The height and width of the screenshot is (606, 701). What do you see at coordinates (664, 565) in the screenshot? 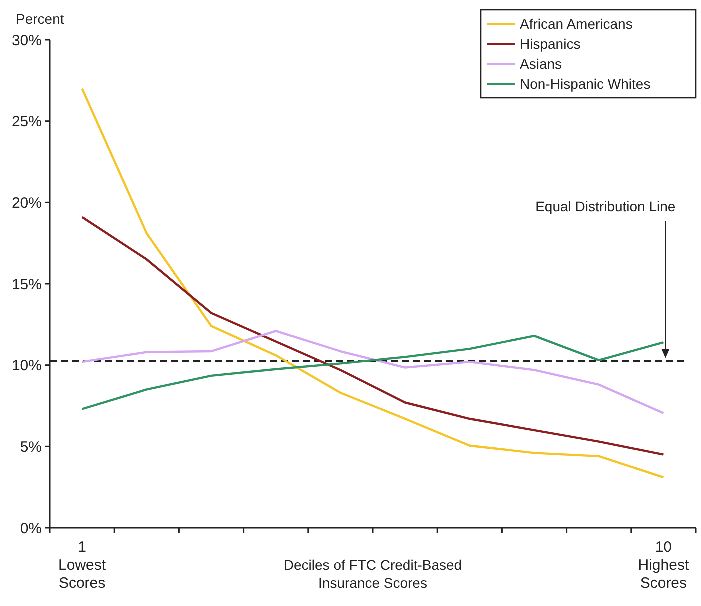
I see `x-tick-label: 10 Highest Scores` at bounding box center [664, 565].